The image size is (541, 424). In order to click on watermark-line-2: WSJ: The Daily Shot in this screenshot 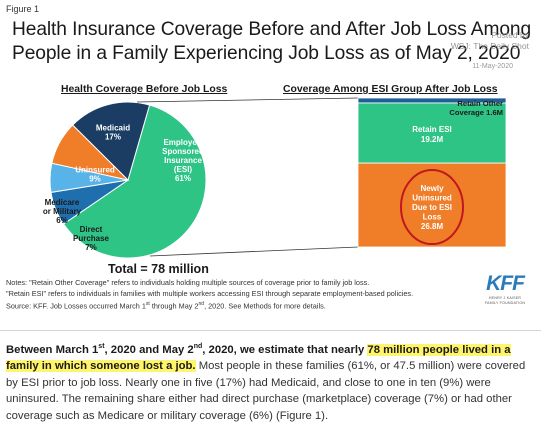, I will do `click(489, 46)`.